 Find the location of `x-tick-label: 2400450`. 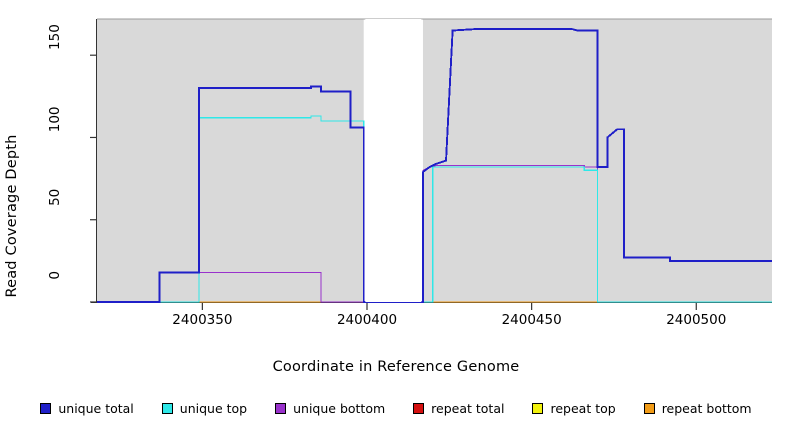

x-tick-label: 2400450 is located at coordinates (531, 320).